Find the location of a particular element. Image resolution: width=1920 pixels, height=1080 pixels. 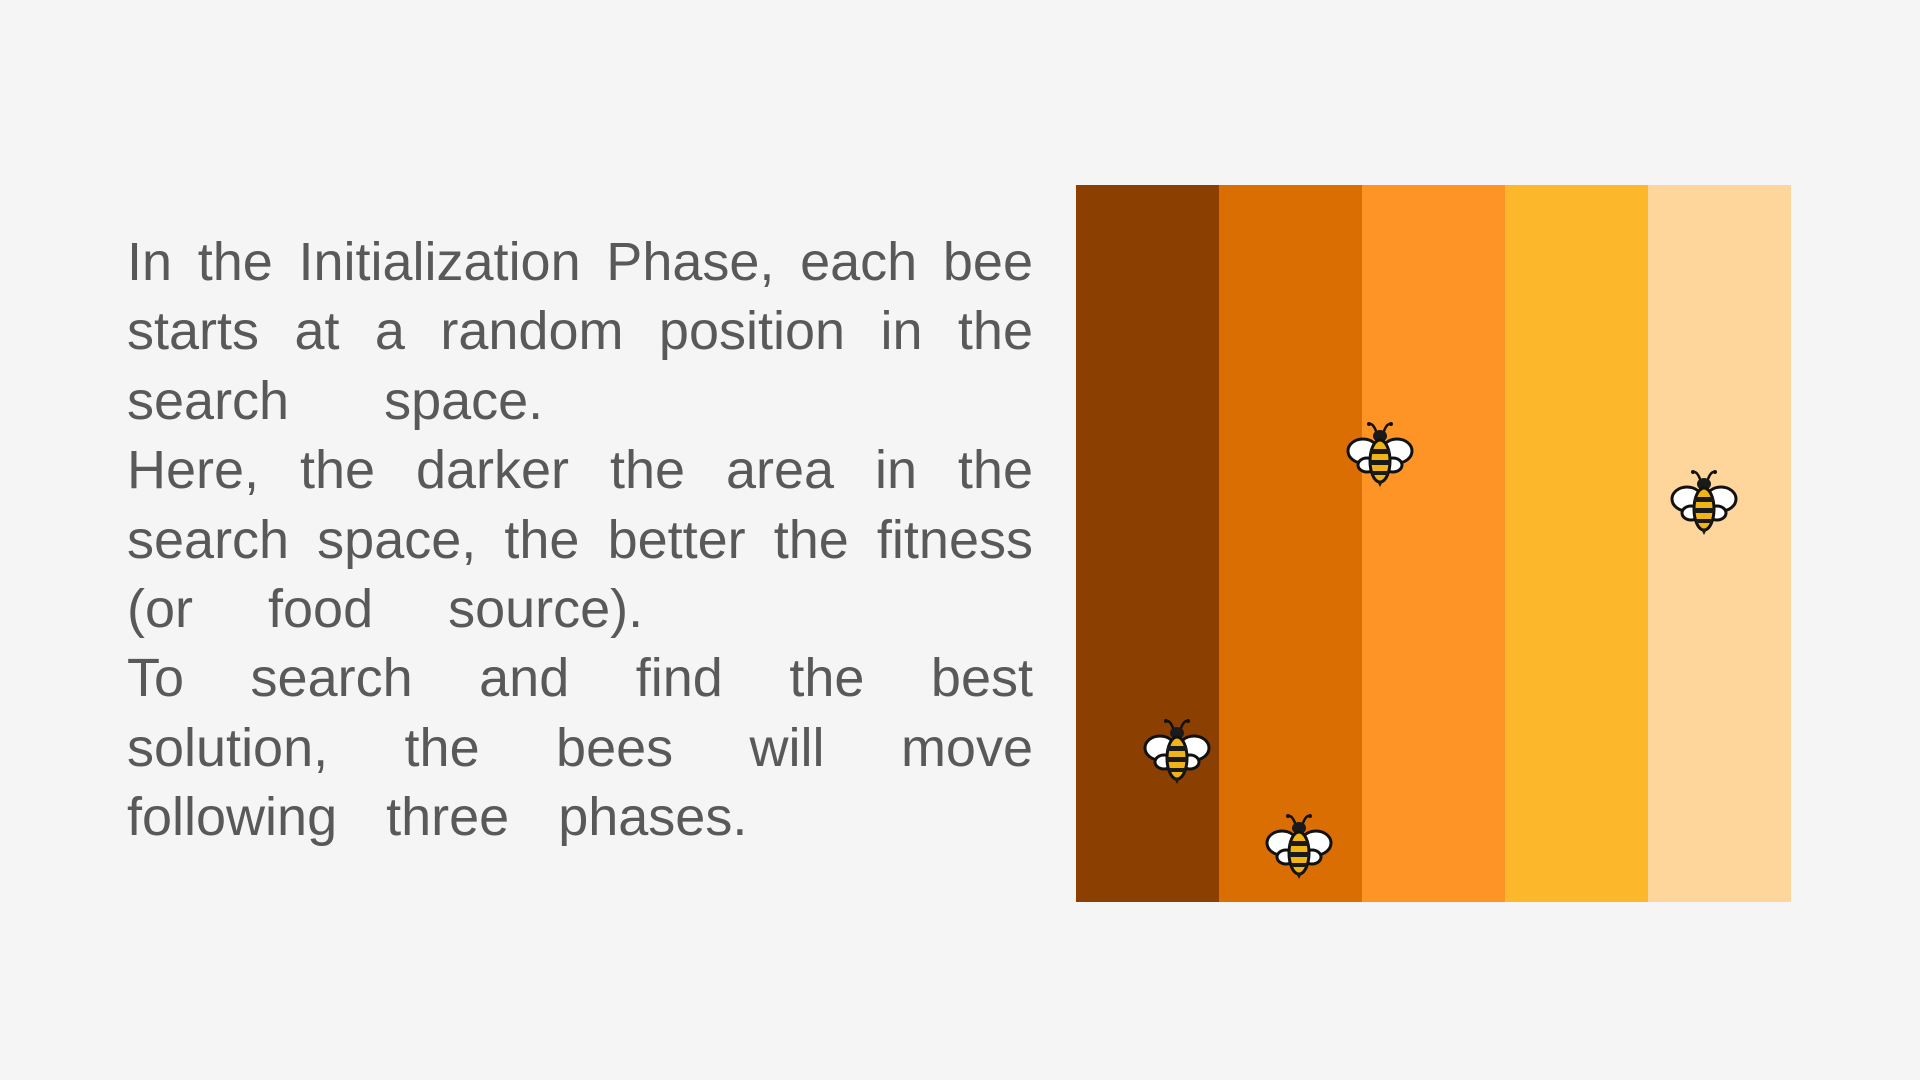

body-line: solution, the bees will move is located at coordinates (580, 747).